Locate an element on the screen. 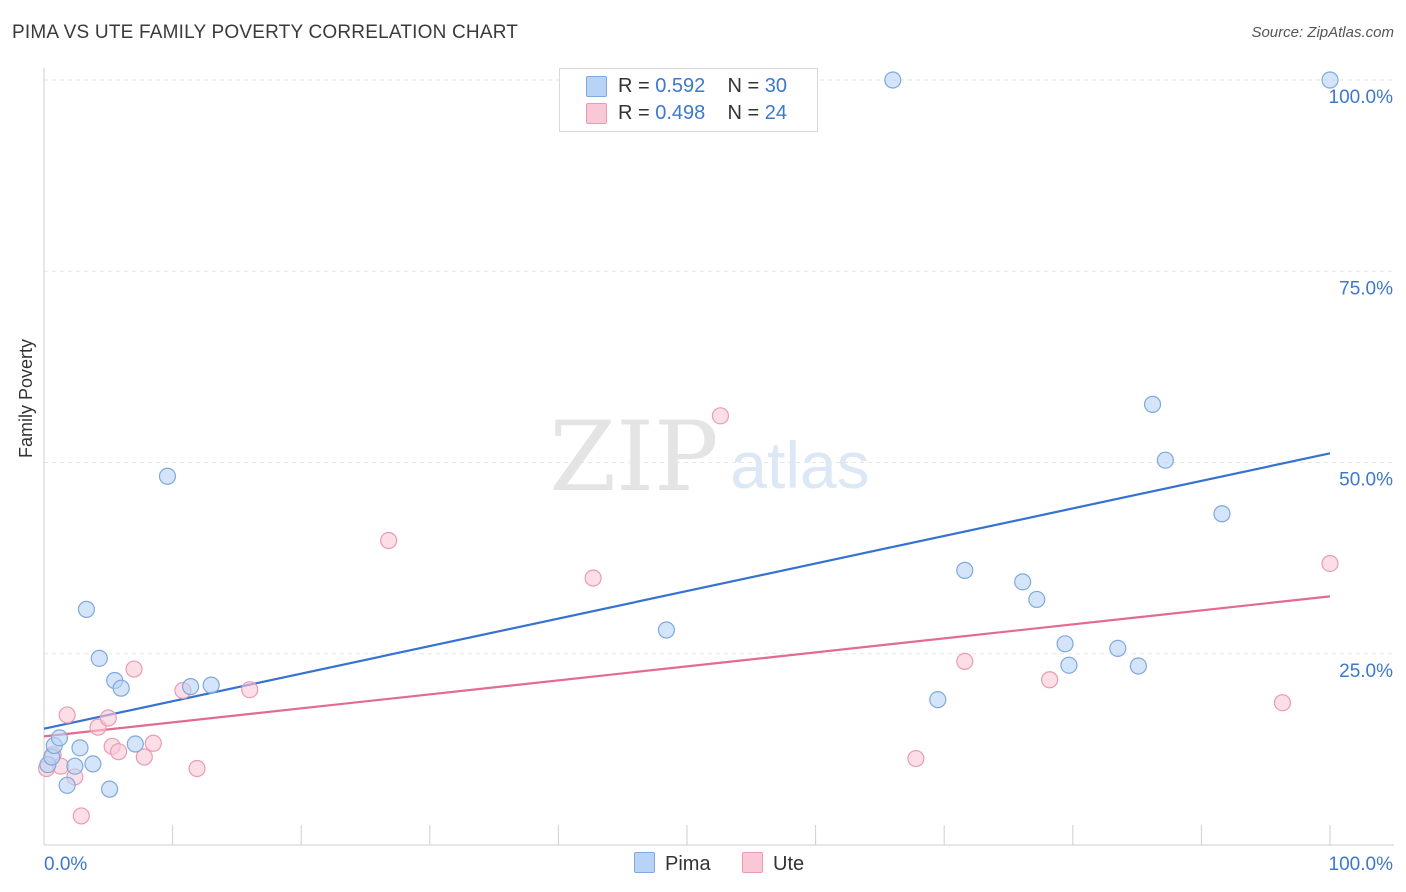 This screenshot has width=1406, height=892. y-tick-label: 100.0% is located at coordinates (1361, 97).